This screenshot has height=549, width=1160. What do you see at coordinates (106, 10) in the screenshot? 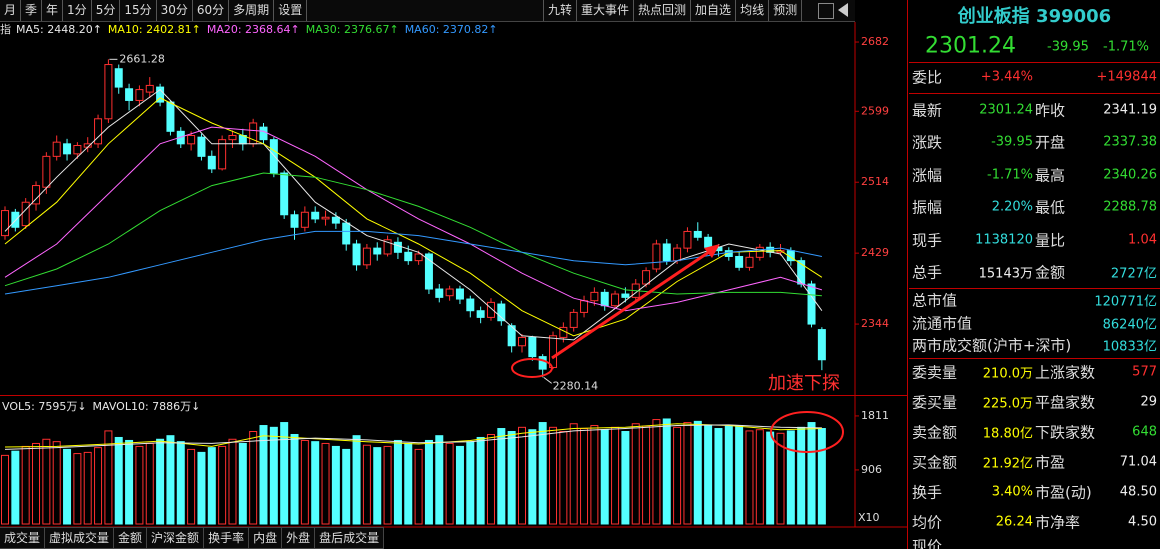
I see `period-button: 5分` at bounding box center [106, 10].